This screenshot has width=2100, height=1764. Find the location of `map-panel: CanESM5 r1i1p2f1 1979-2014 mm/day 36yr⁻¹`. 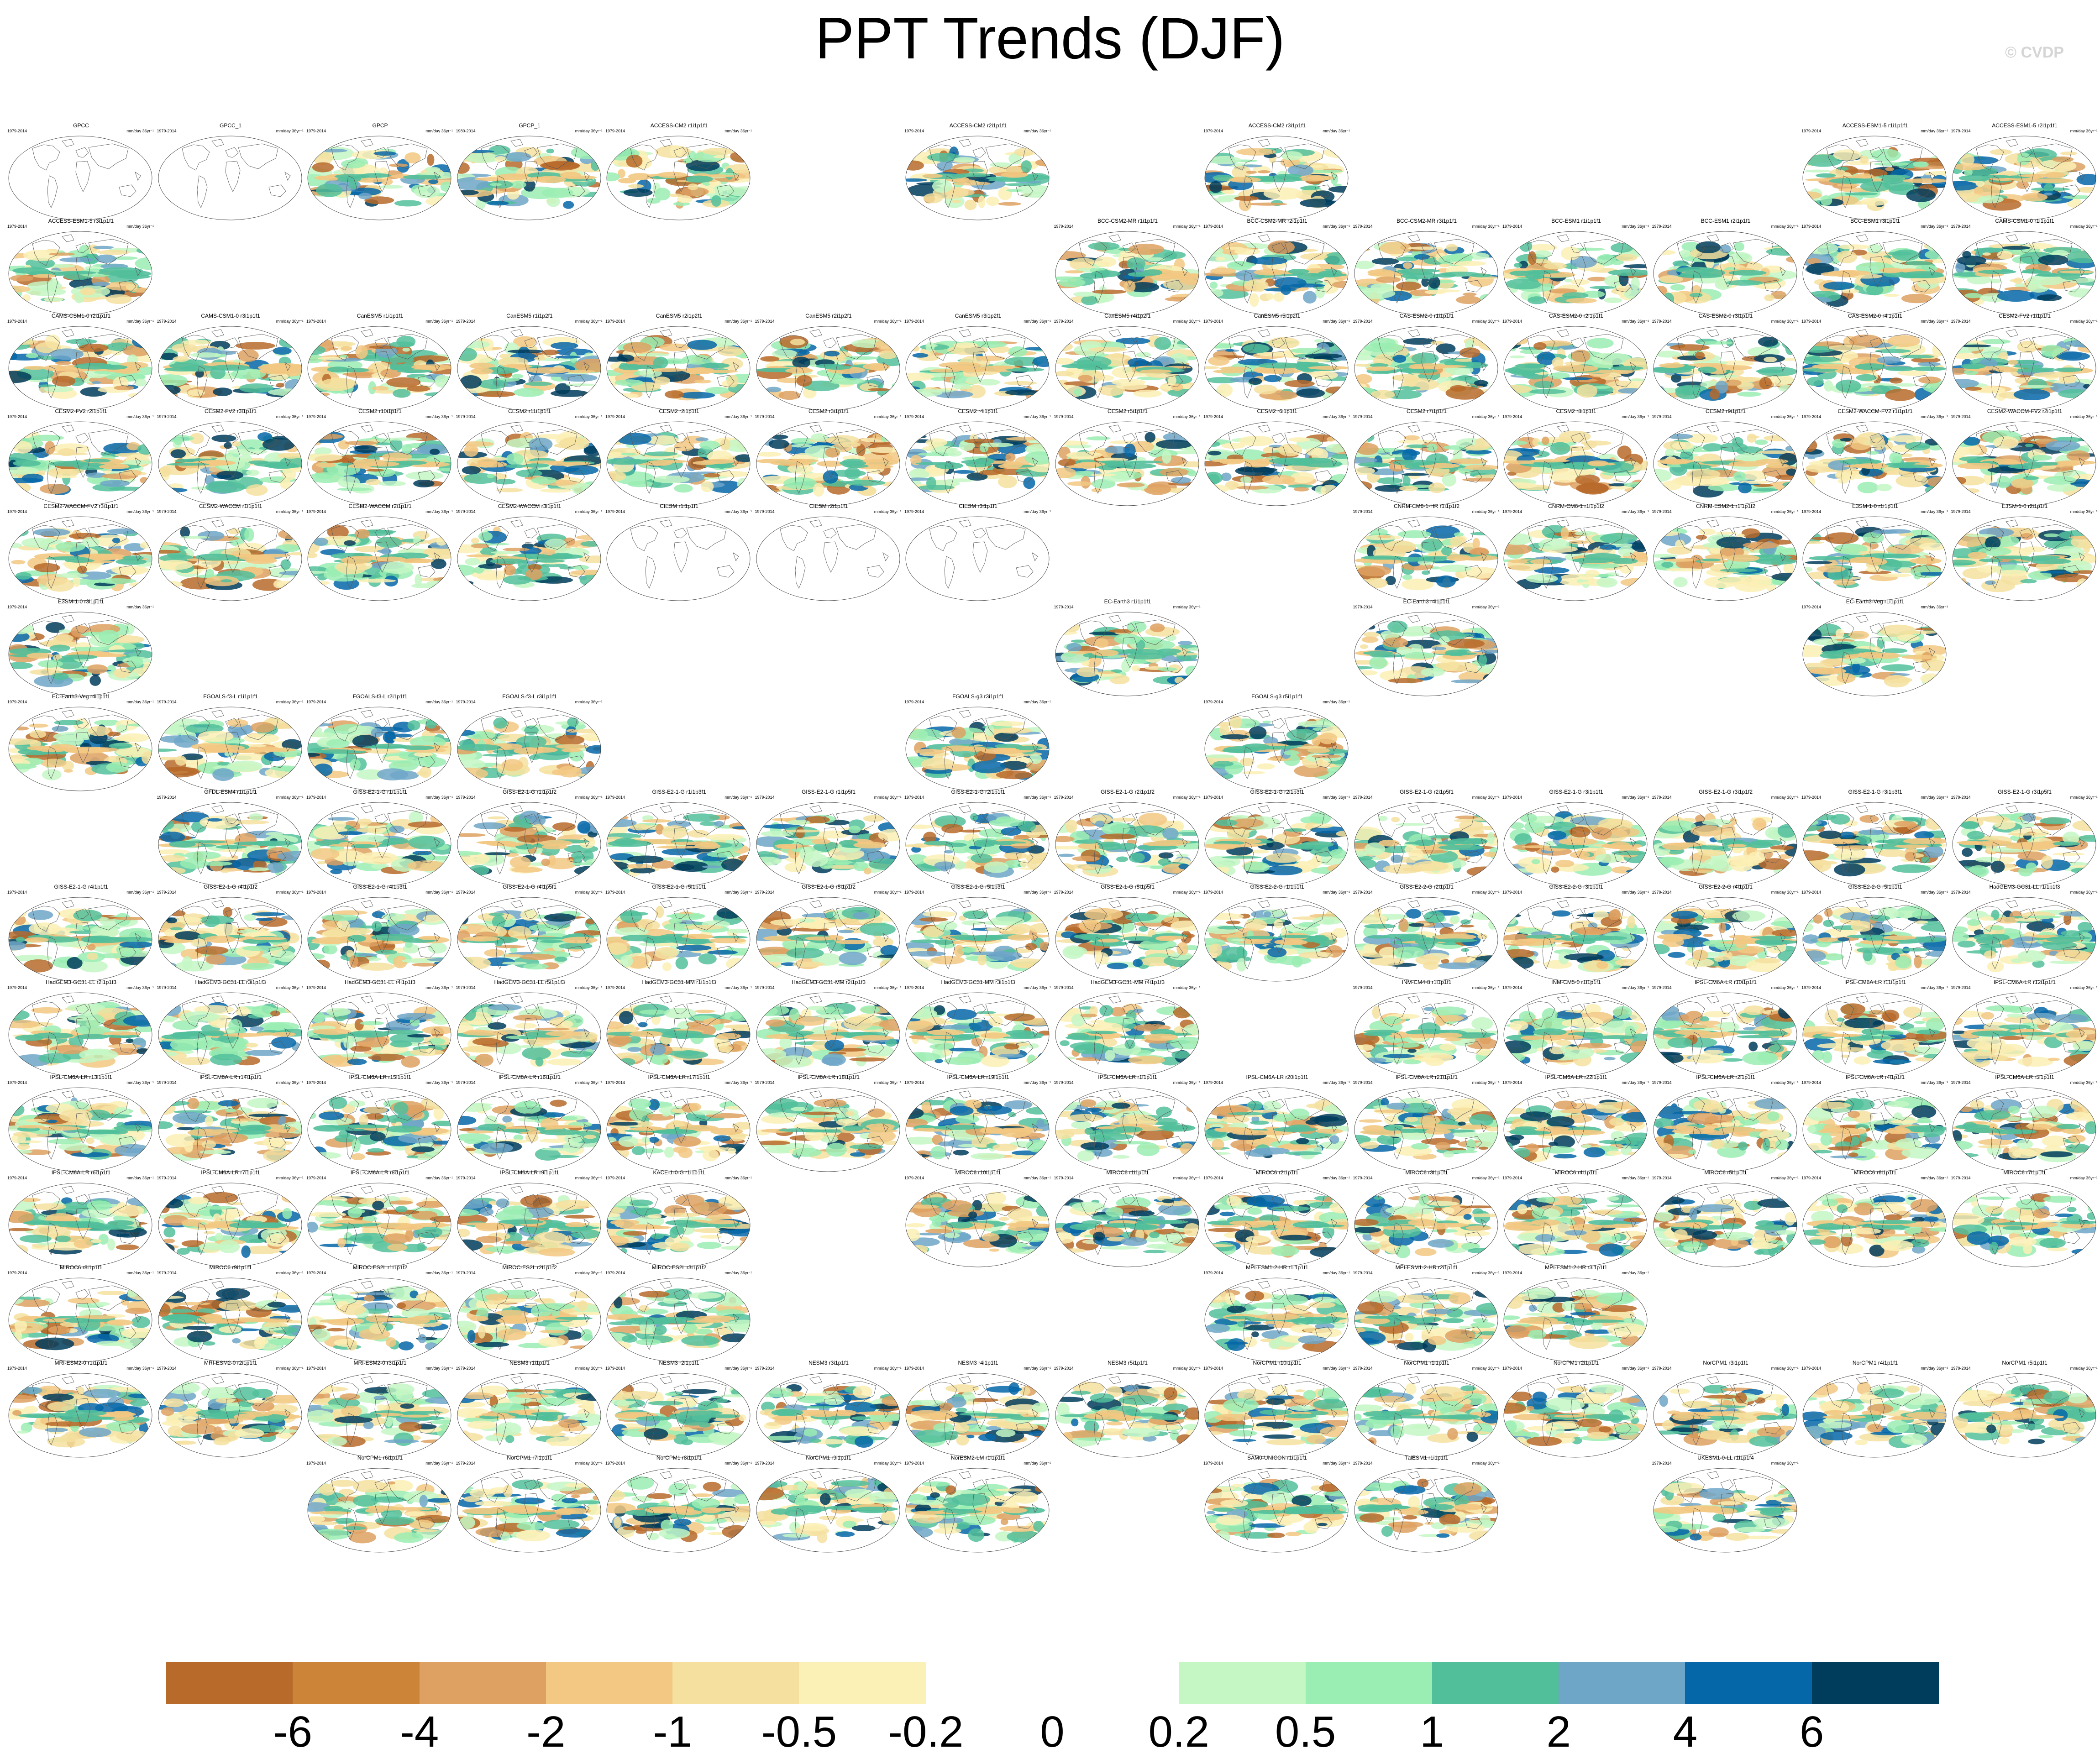

map-panel: CanESM5 r1i1p2f1 1979-2014 mm/day 36yr⁻¹ is located at coordinates (529, 363).